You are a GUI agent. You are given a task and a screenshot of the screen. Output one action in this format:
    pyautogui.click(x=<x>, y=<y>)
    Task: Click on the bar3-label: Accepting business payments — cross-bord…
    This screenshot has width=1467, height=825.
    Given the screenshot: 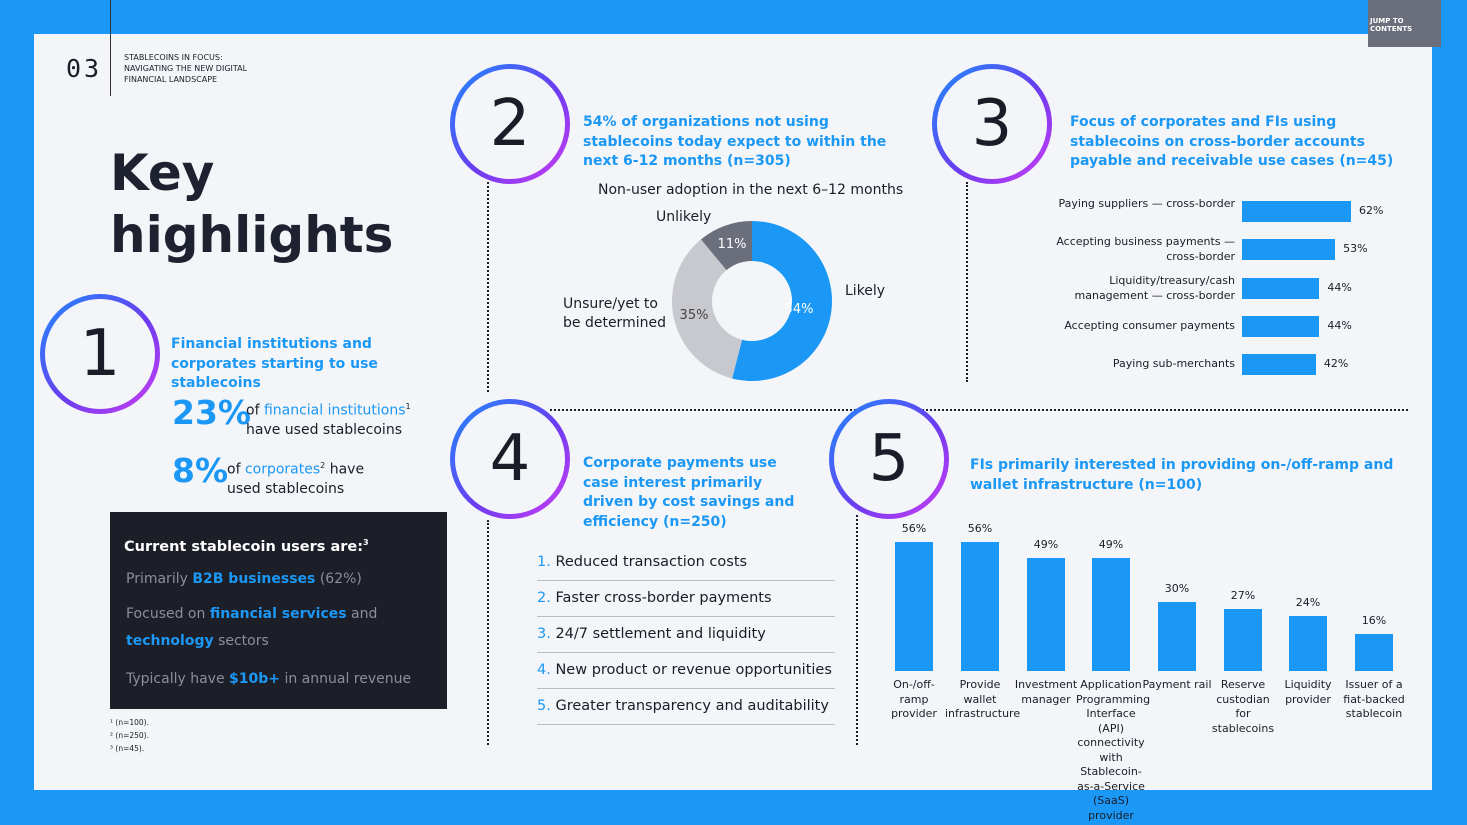 What is the action you would take?
    pyautogui.click(x=1145, y=249)
    